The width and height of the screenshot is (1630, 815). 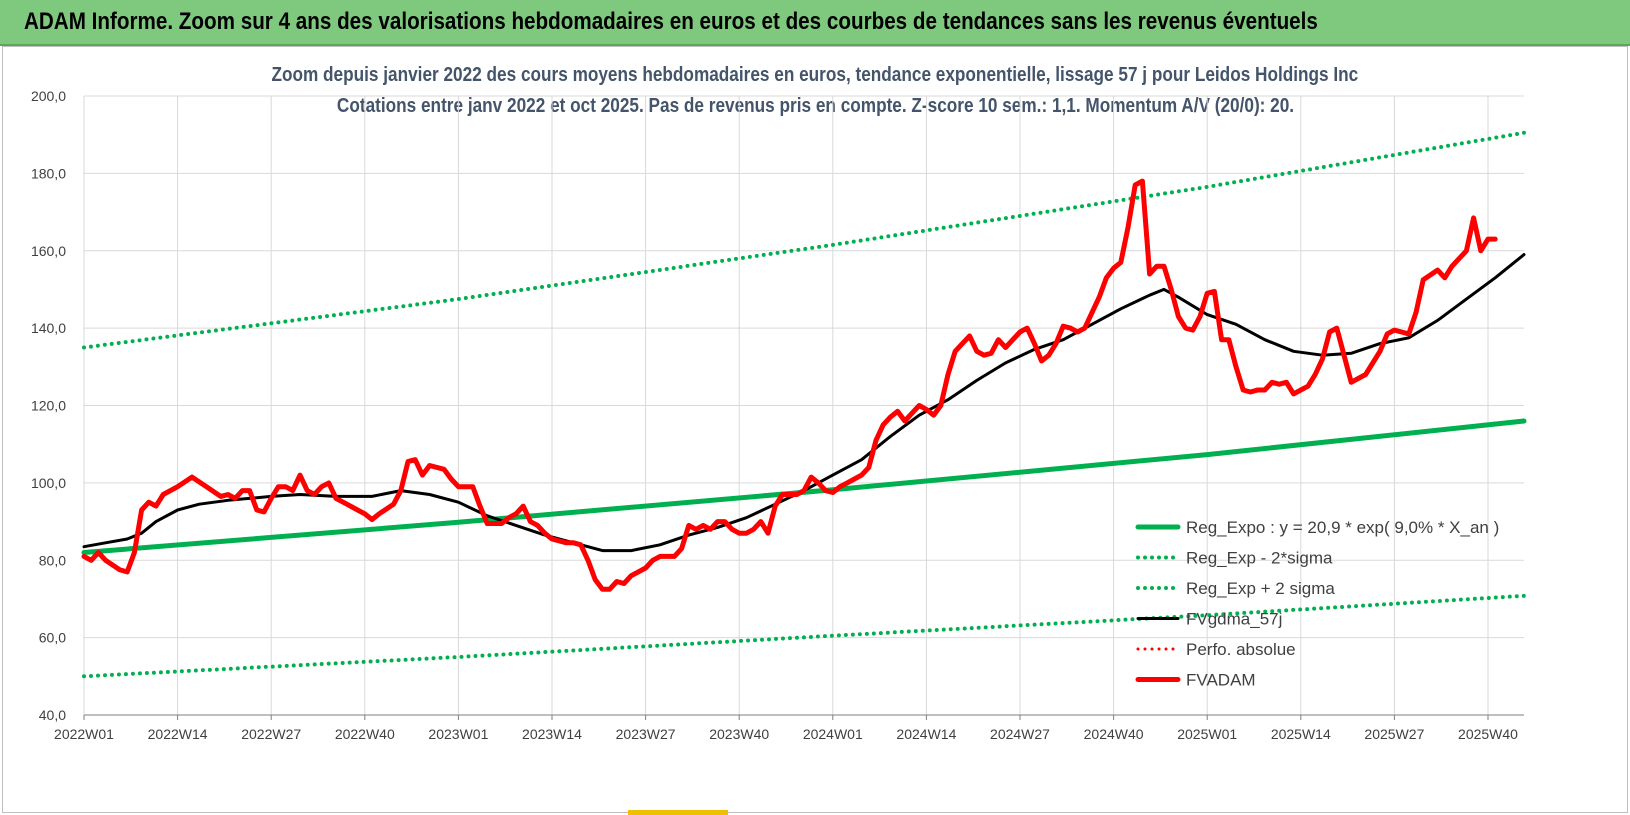 What do you see at coordinates (1221, 680) in the screenshot?
I see `legend-label: FVADAM` at bounding box center [1221, 680].